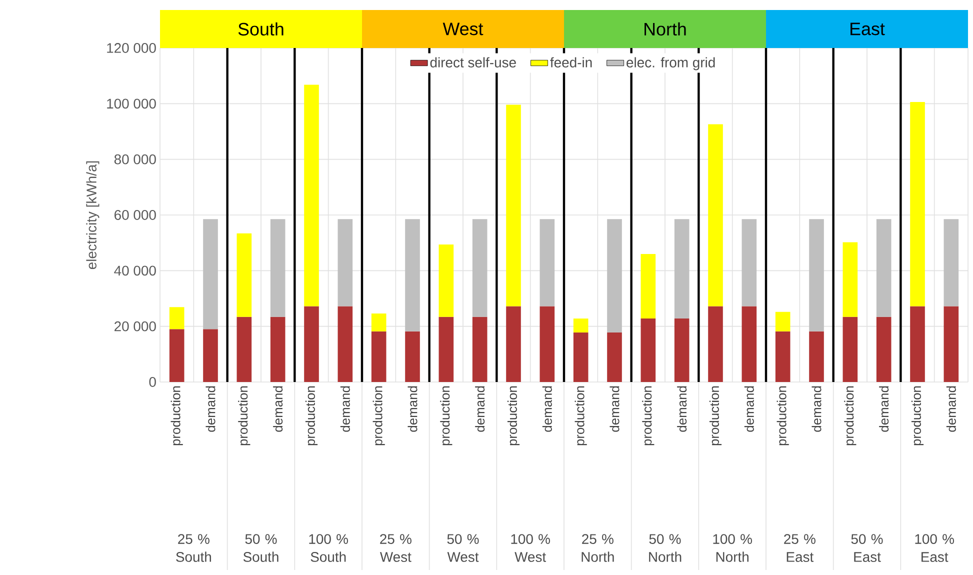 Image resolution: width=973 pixels, height=575 pixels. I want to click on text: 25 % West, so click(396, 548).